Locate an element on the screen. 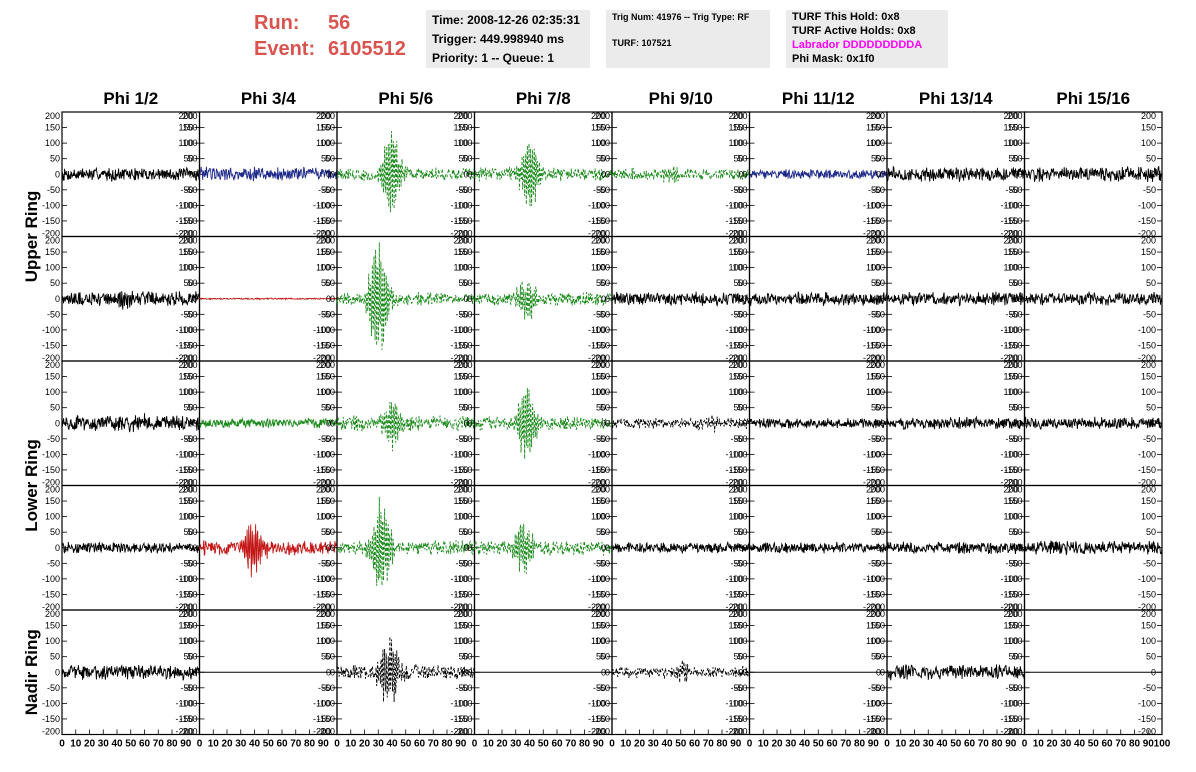  x-tick-label: 90 is located at coordinates (1149, 744).